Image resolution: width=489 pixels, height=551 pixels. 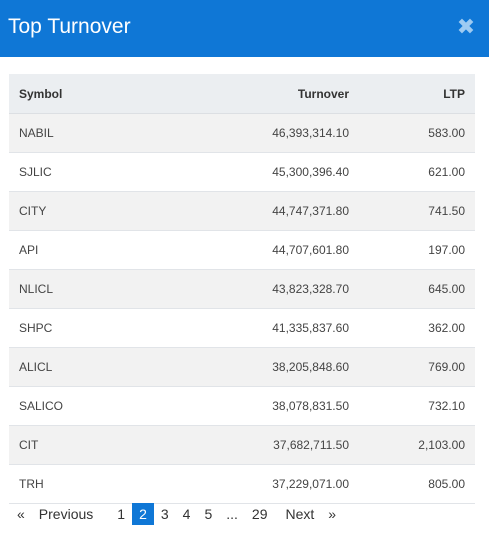 What do you see at coordinates (186, 514) in the screenshot?
I see `page-link-4: 4` at bounding box center [186, 514].